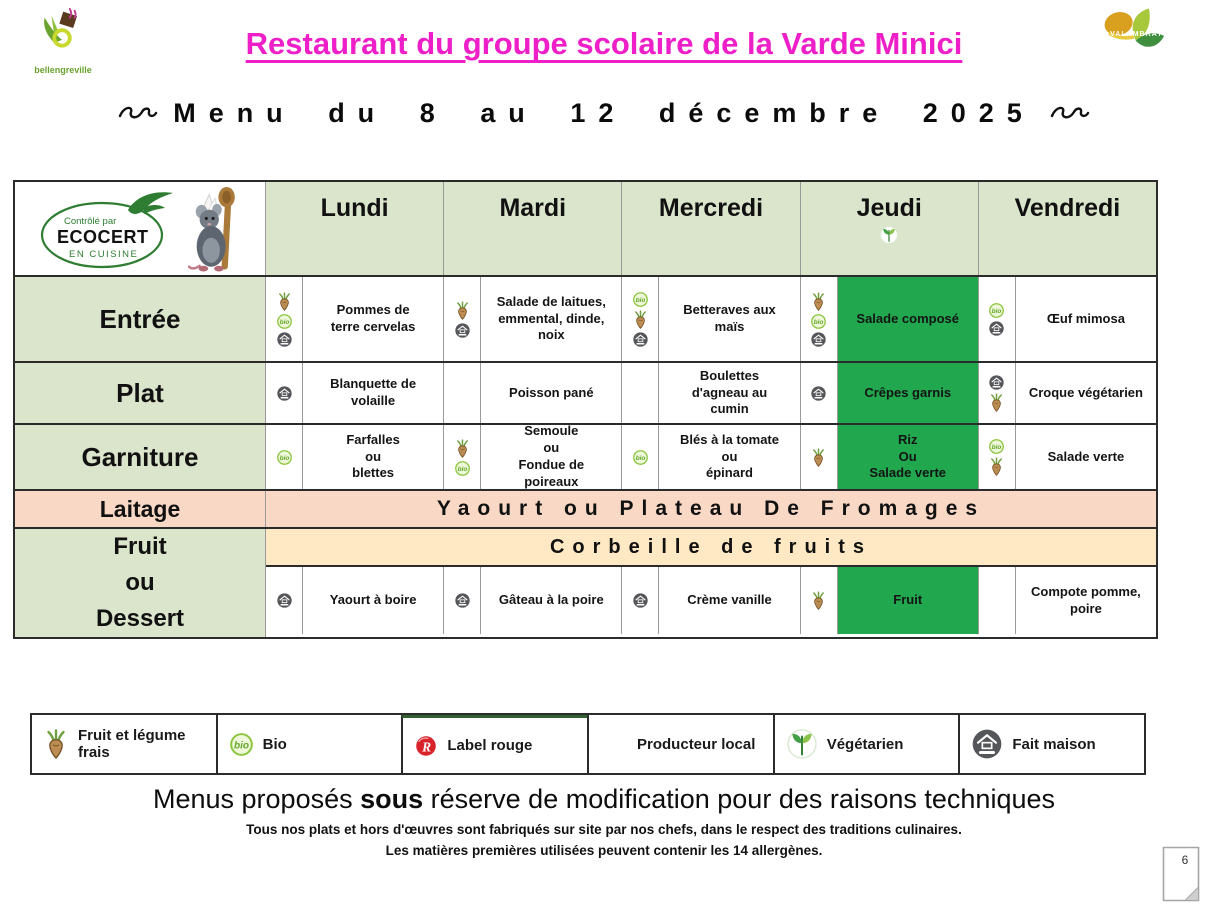 This screenshot has height=913, width=1208. Describe the element at coordinates (1136, 34) in the screenshot. I see `valambray-logo-text: VALAMBRAY` at that location.